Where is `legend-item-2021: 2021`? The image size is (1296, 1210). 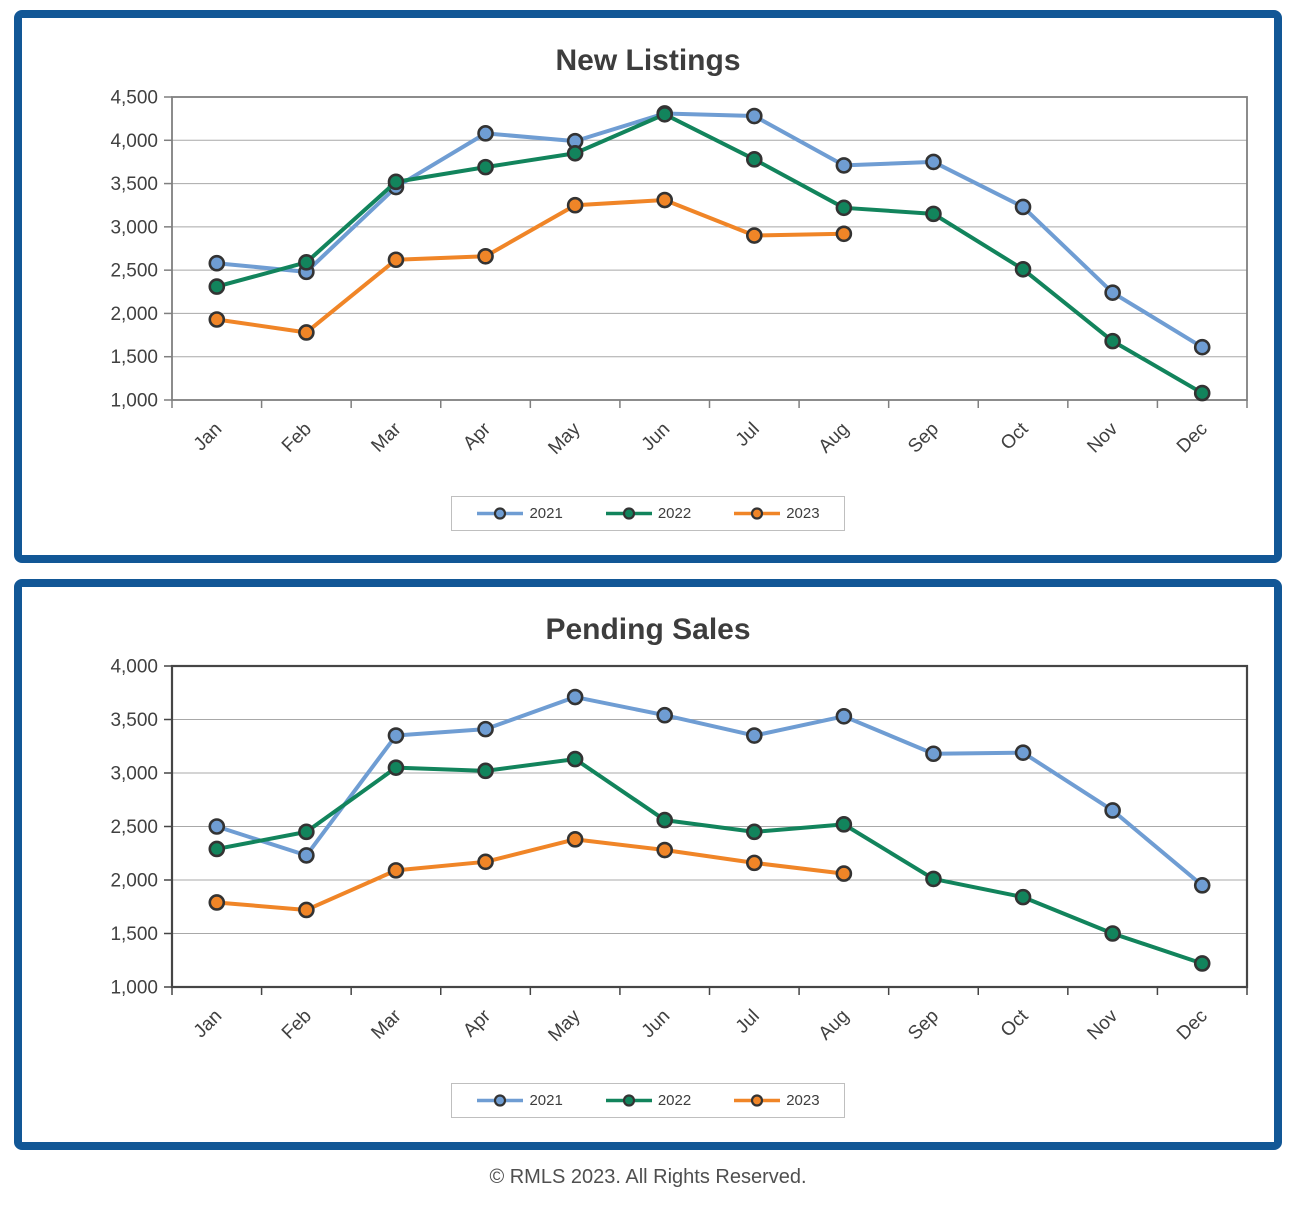
legend-item-2021: 2021 is located at coordinates (519, 513).